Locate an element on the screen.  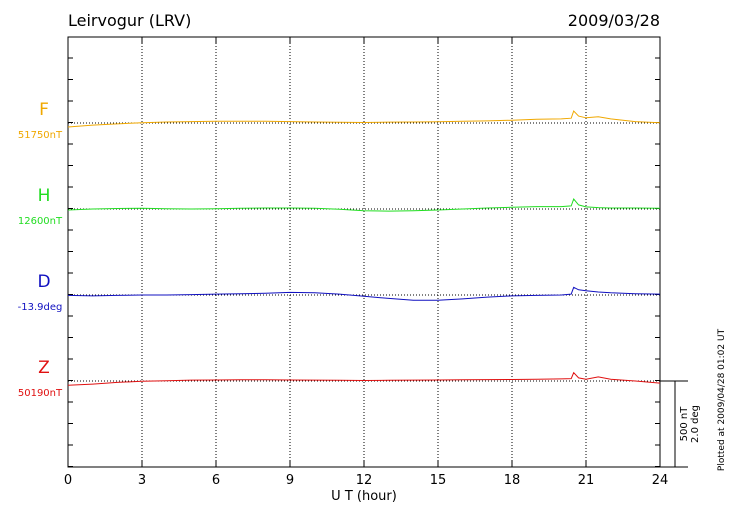
x-axis-label: U T (hour) is located at coordinates (364, 496).